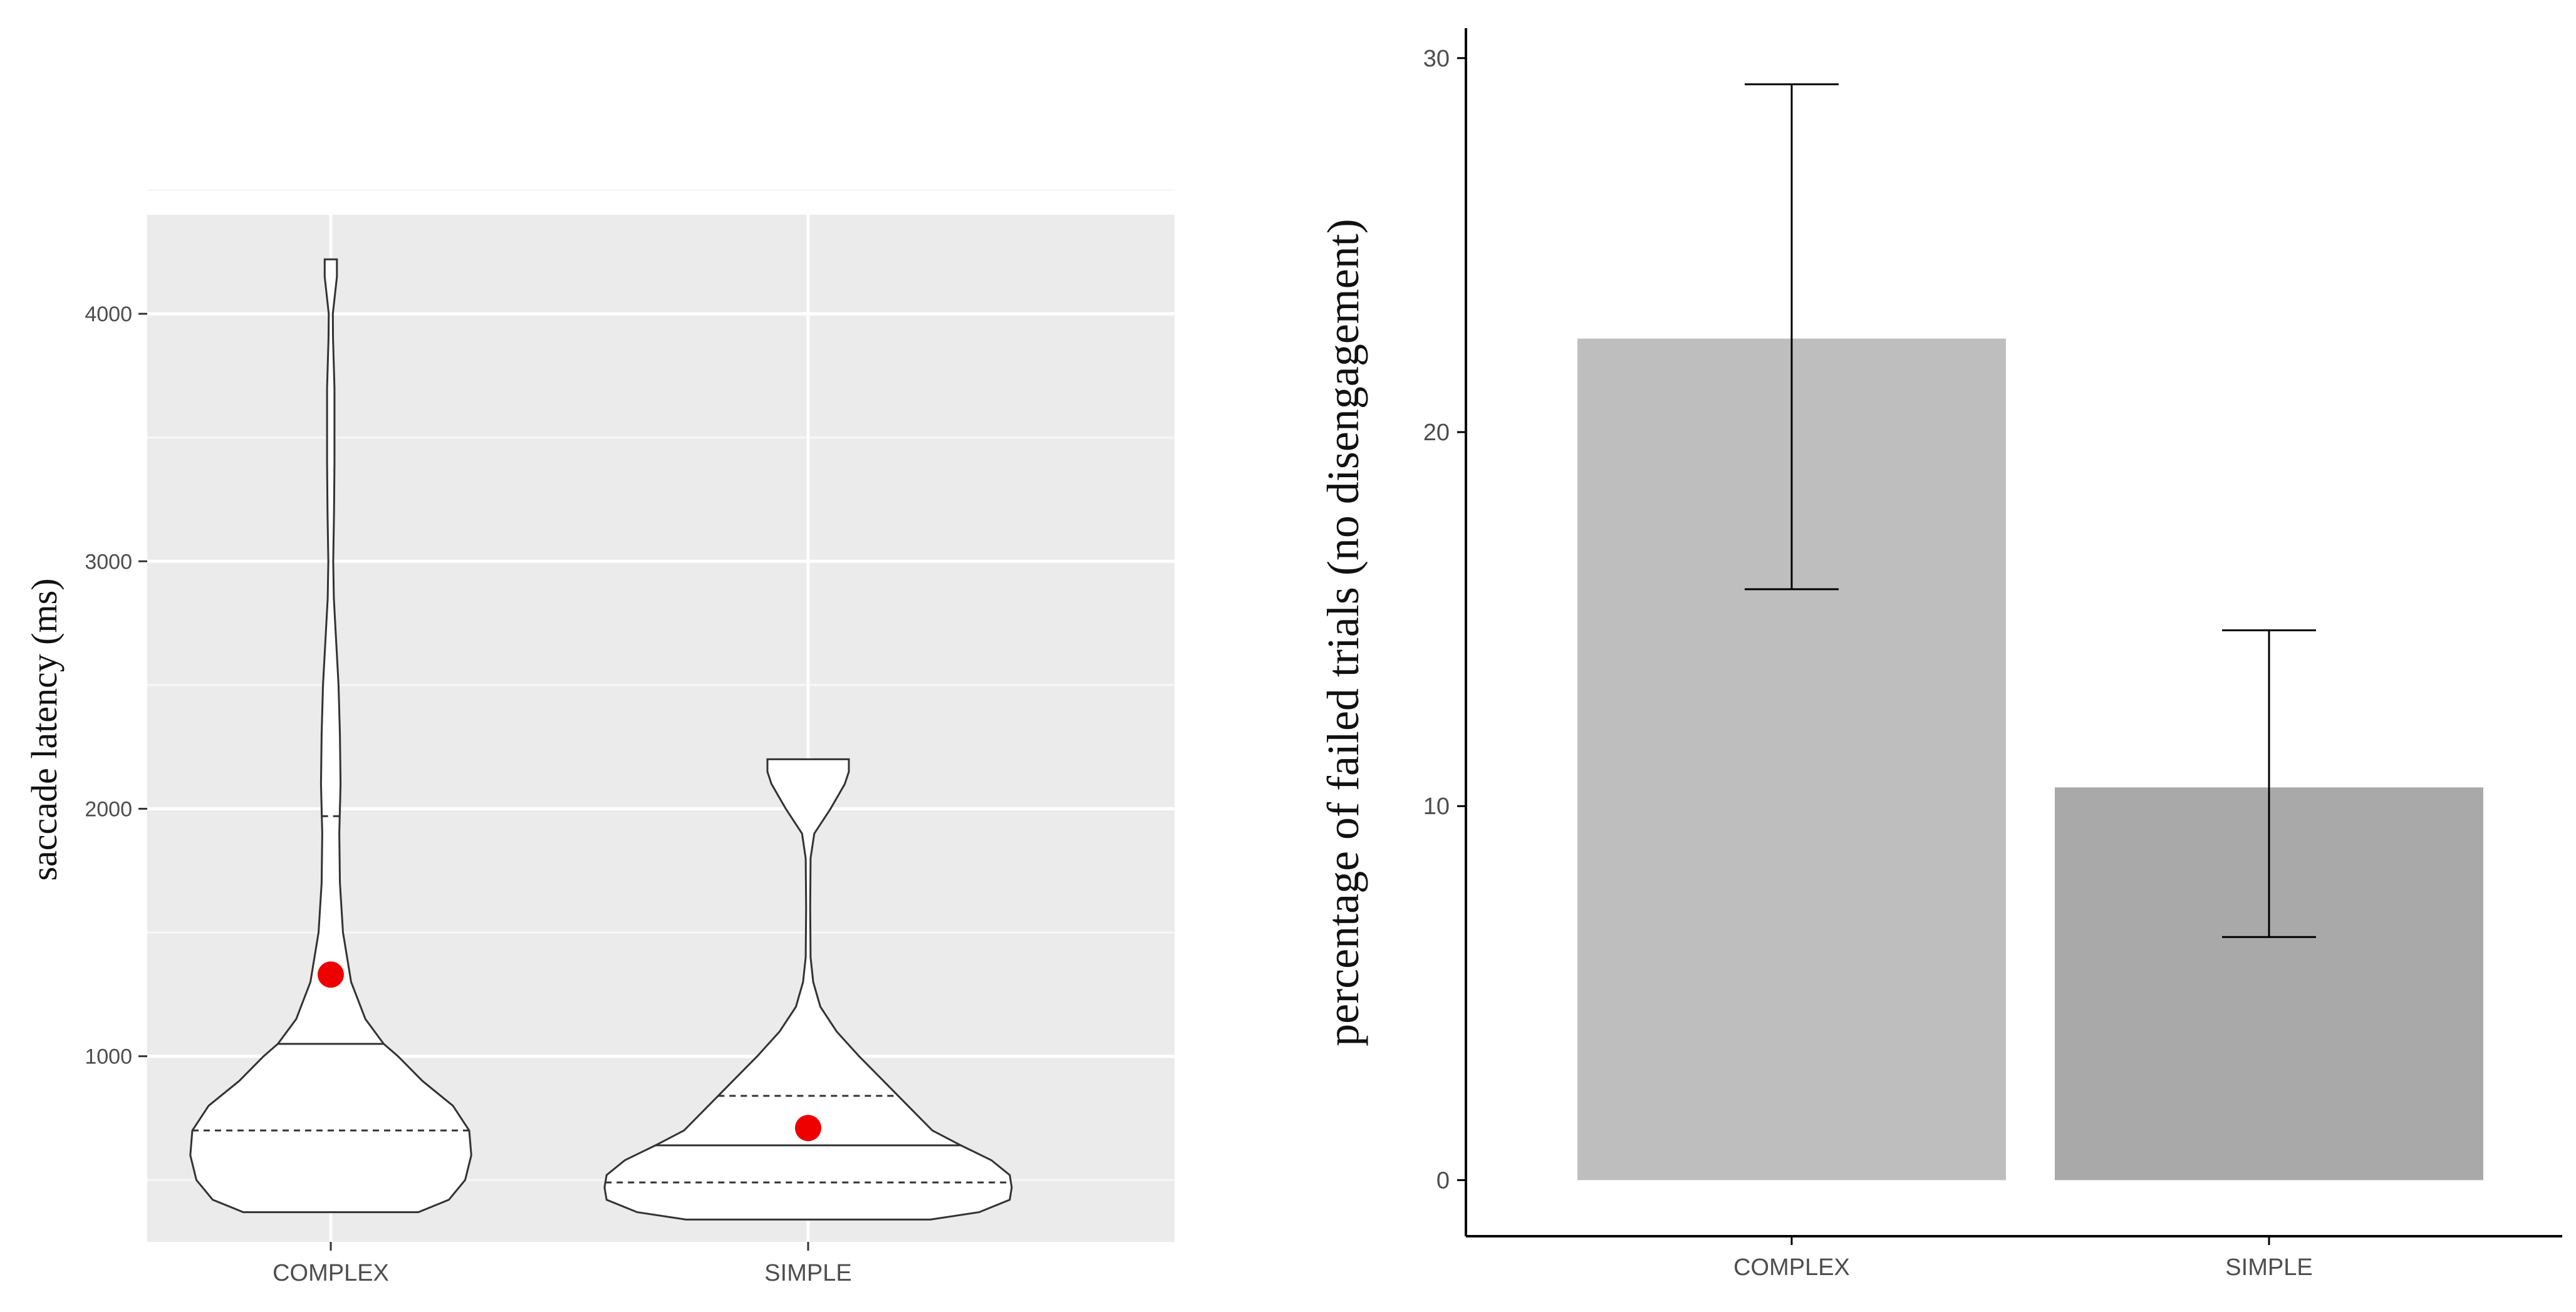 Image resolution: width=2576 pixels, height=1312 pixels. Describe the element at coordinates (108, 562) in the screenshot. I see `y-tick-label: 3000` at that location.